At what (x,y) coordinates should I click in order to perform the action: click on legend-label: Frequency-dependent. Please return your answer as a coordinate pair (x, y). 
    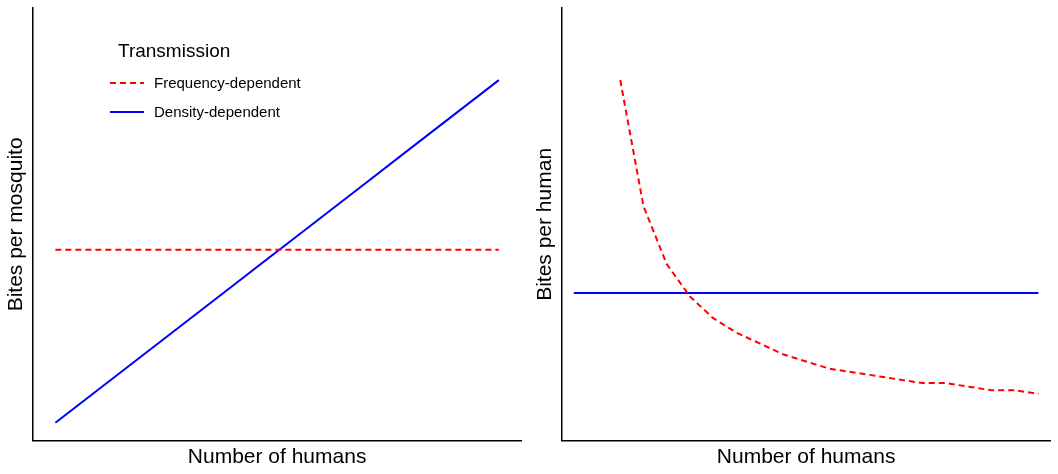
    Looking at the image, I should click on (227, 82).